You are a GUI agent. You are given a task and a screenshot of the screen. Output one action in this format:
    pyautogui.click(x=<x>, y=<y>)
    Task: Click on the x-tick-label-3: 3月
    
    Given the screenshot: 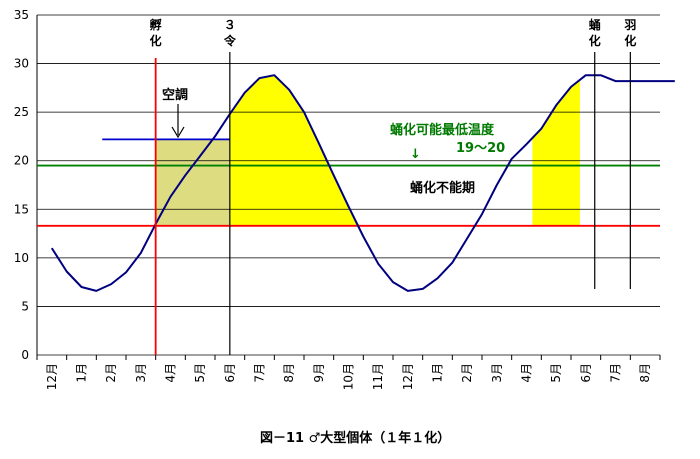 What is the action you would take?
    pyautogui.click(x=141, y=373)
    